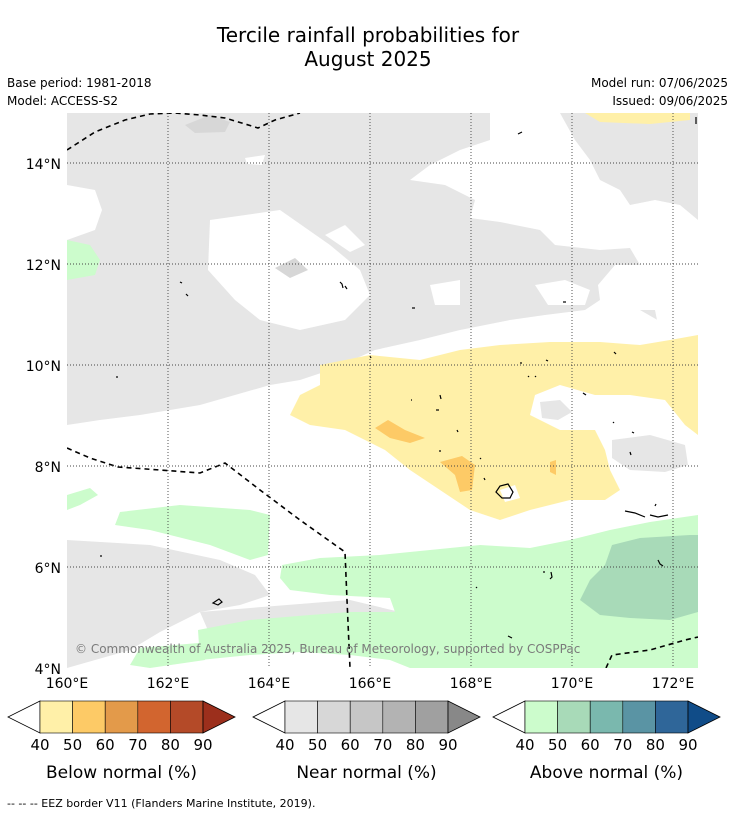 This screenshot has width=736, height=816. Describe the element at coordinates (572, 684) in the screenshot. I see `lon-tick-label: 170°E` at that location.